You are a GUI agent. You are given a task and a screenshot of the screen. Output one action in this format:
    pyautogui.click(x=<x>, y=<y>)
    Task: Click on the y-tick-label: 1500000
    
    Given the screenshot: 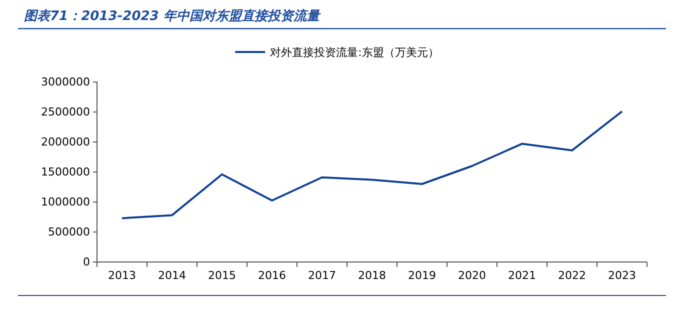 What is the action you would take?
    pyautogui.click(x=65, y=172)
    